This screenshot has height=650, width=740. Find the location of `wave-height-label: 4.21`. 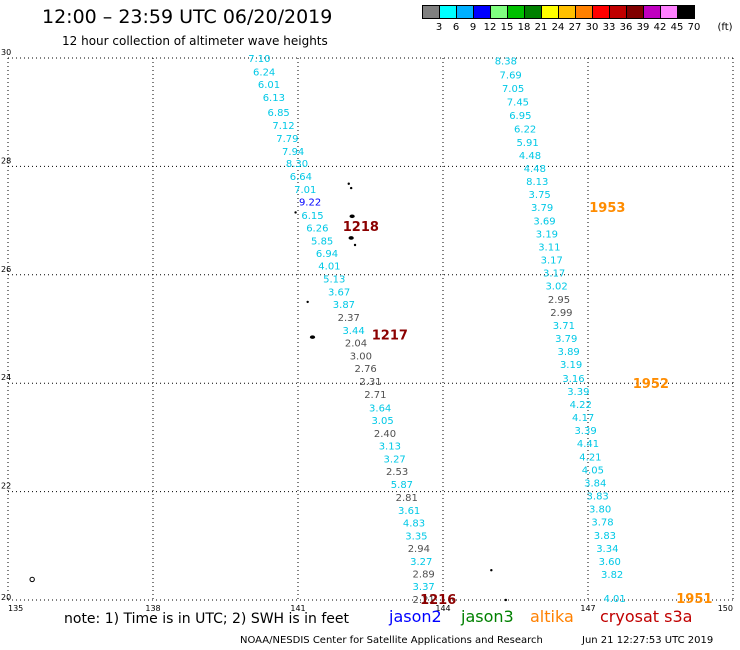

wave-height-label: 4.21 is located at coordinates (590, 457).